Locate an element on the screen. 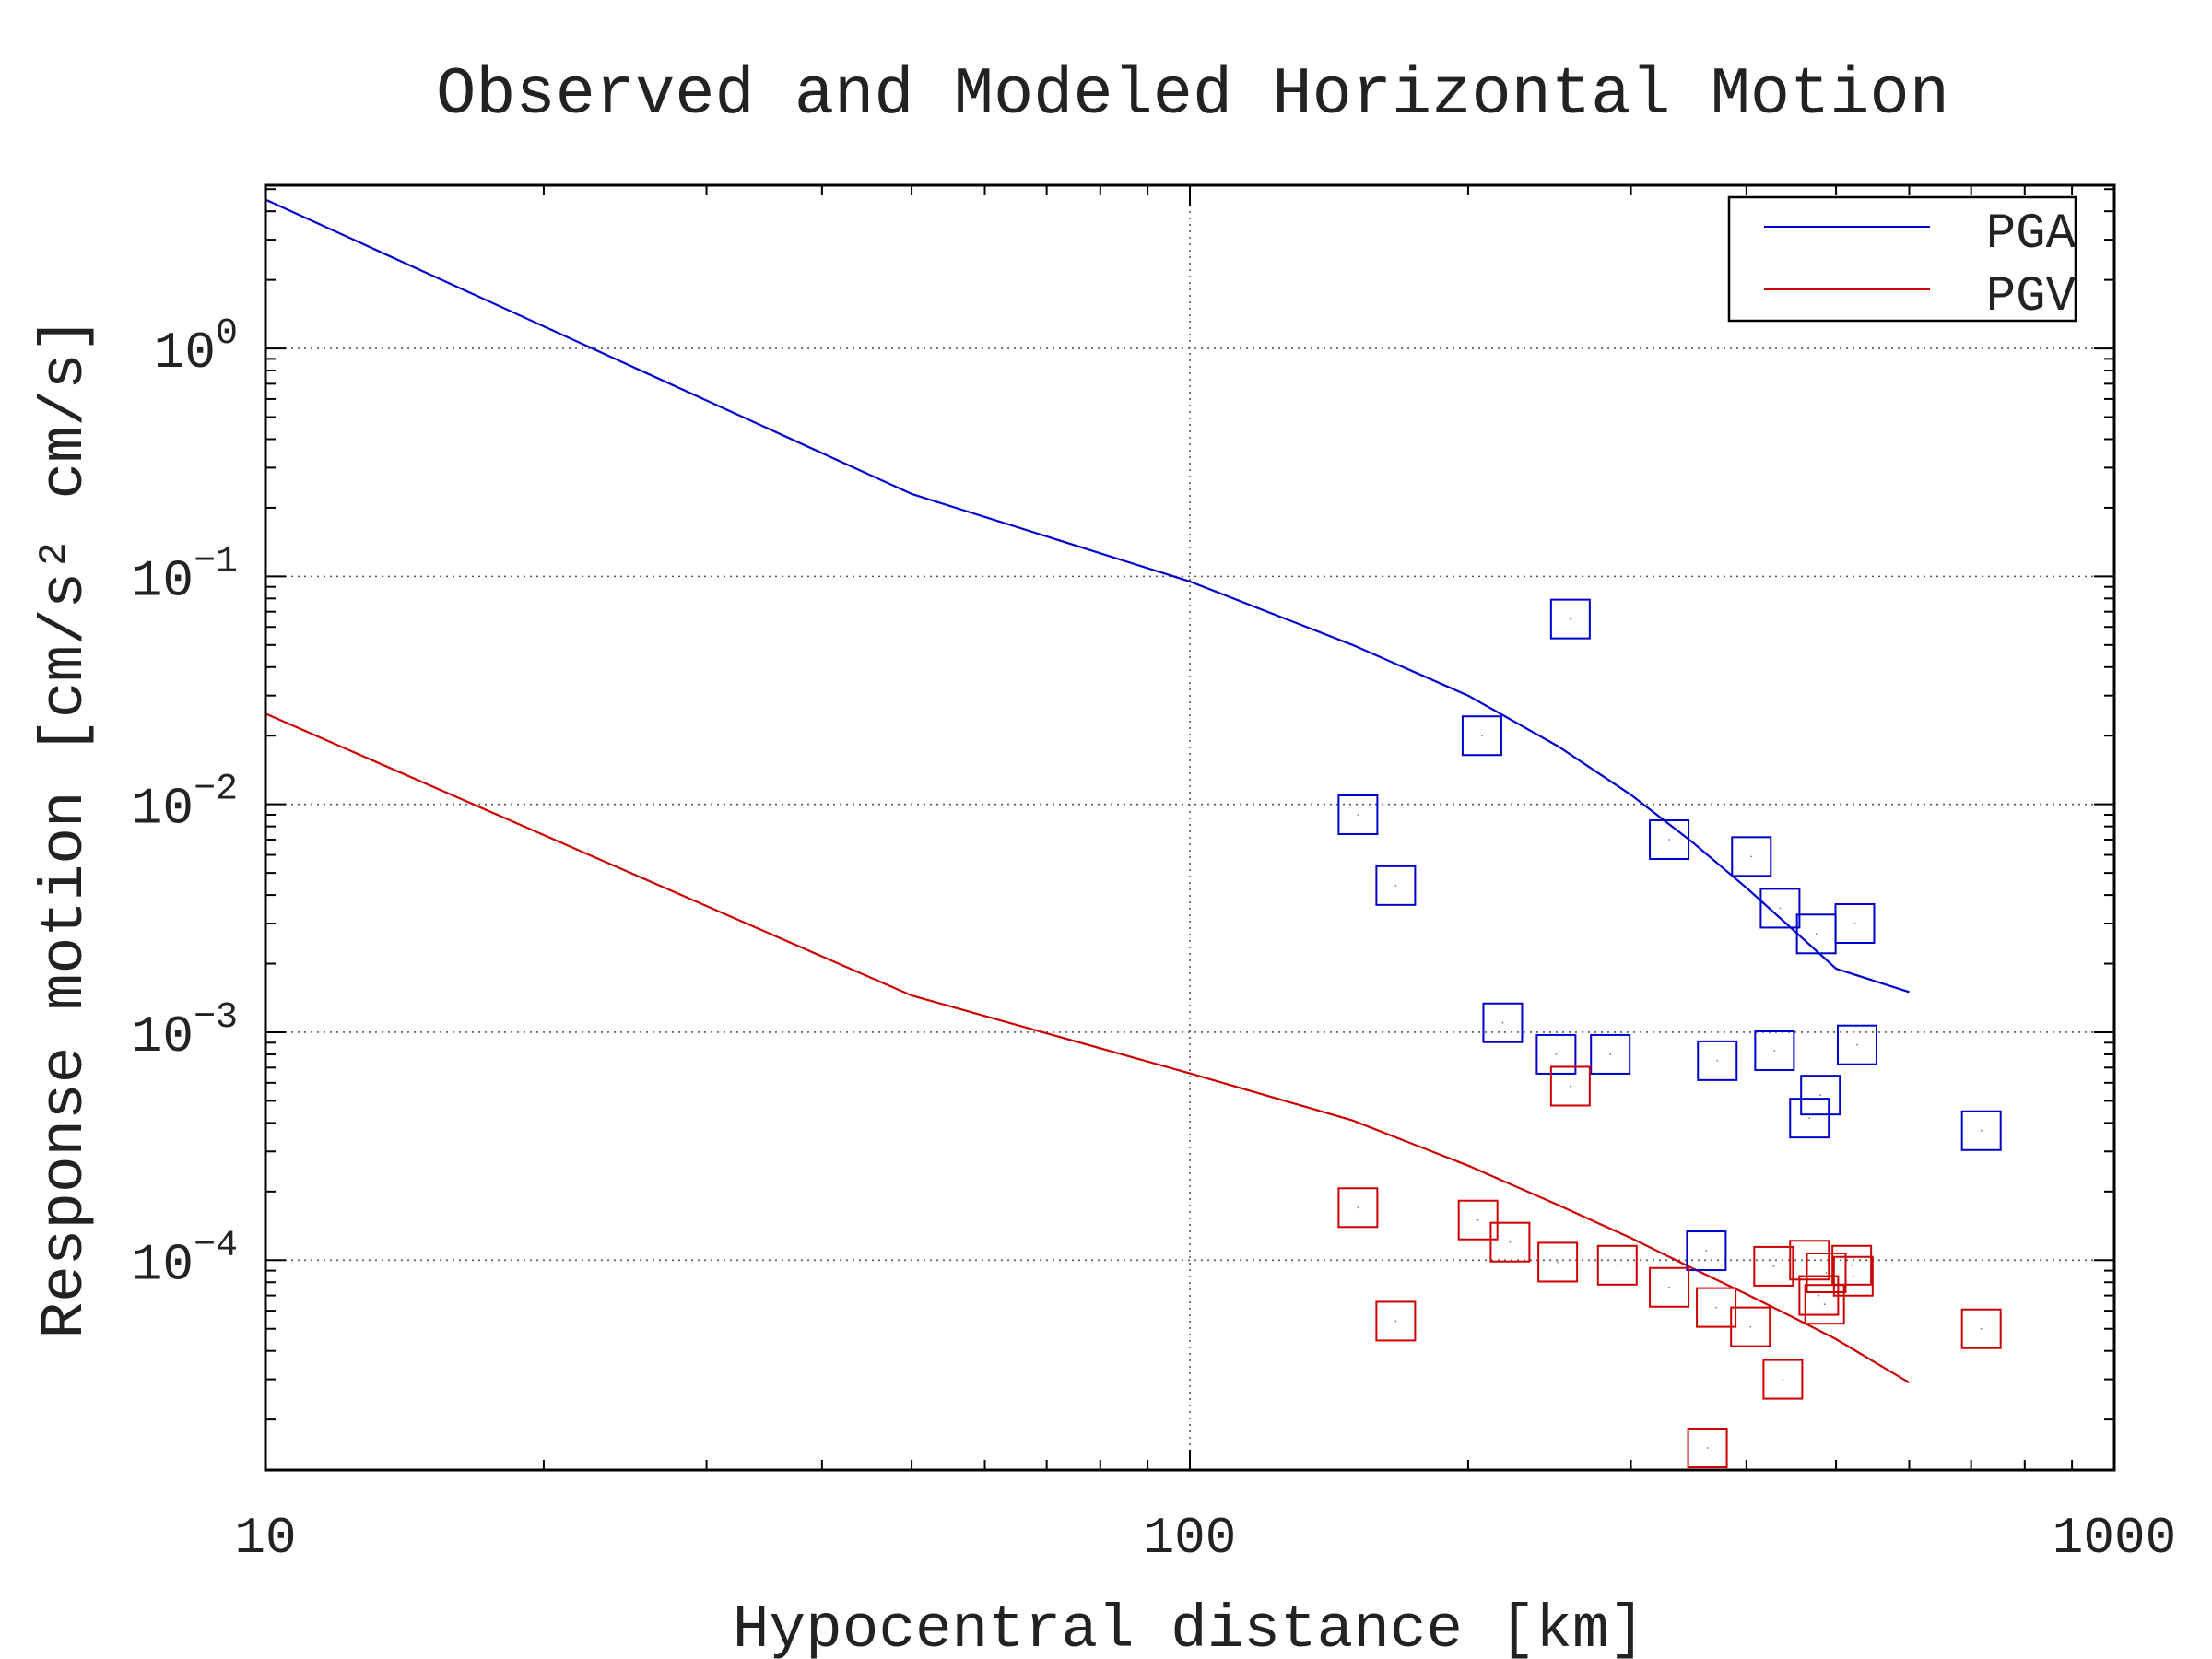 This screenshot has height=1659, width=2212. y-tick-label: 10⁻² is located at coordinates (185, 804).